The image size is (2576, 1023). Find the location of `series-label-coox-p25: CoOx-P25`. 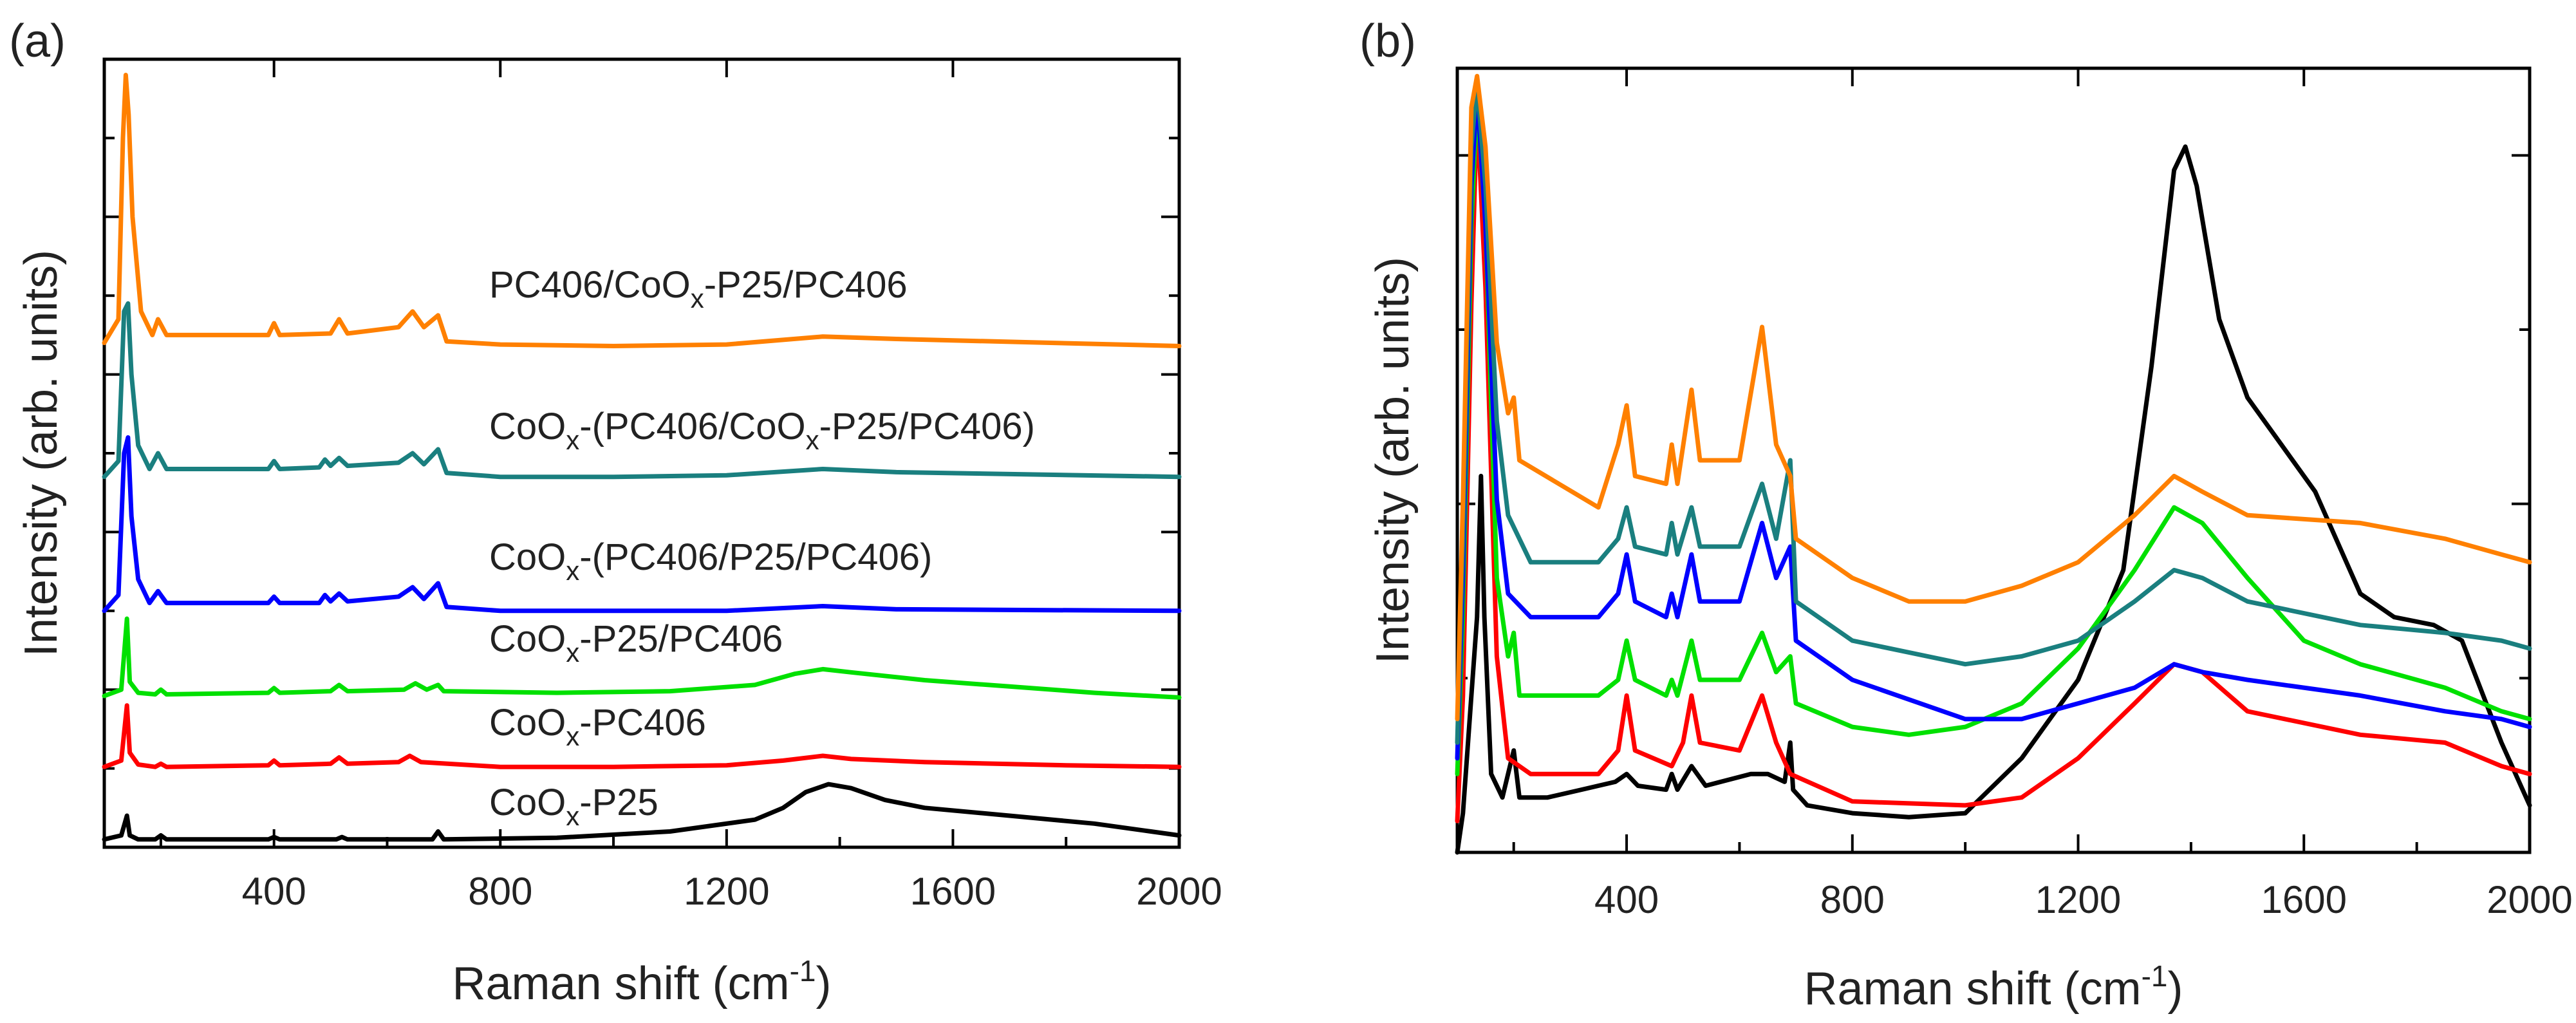

series-label-coox-p25: CoOx-P25 is located at coordinates (573, 806).